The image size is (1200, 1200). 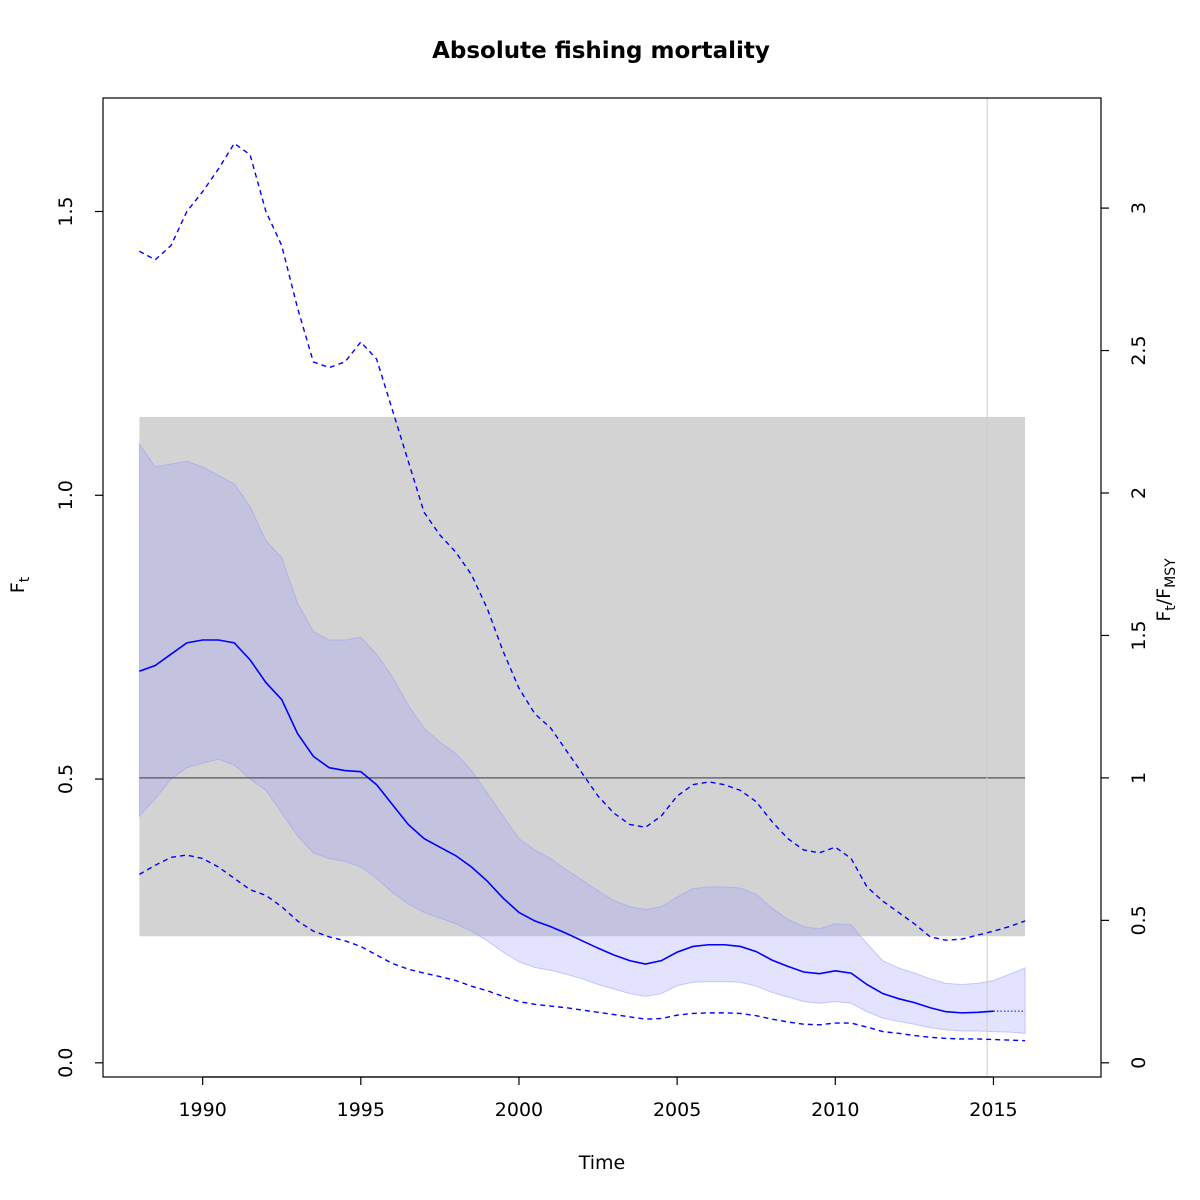 What do you see at coordinates (993, 1110) in the screenshot?
I see `x-tick-label: 2015` at bounding box center [993, 1110].